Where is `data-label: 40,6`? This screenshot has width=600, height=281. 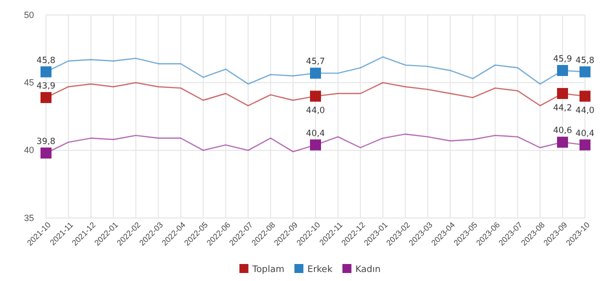 data-label: 40,6 is located at coordinates (562, 131).